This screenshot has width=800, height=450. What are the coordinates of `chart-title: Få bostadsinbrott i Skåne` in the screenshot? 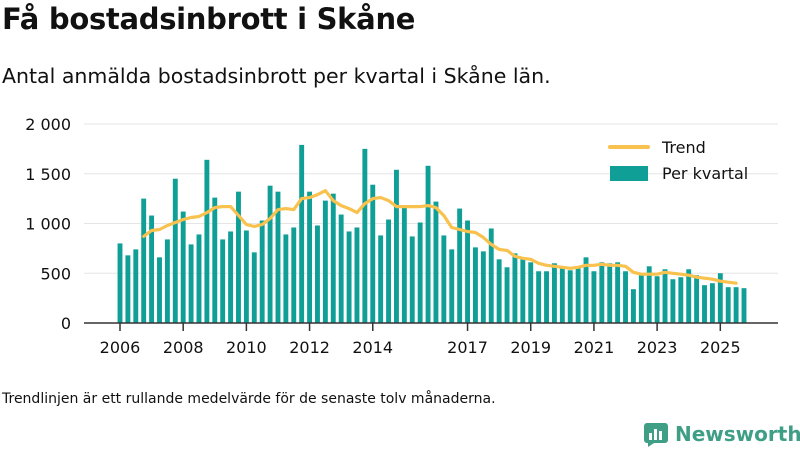 It's located at (209, 19).